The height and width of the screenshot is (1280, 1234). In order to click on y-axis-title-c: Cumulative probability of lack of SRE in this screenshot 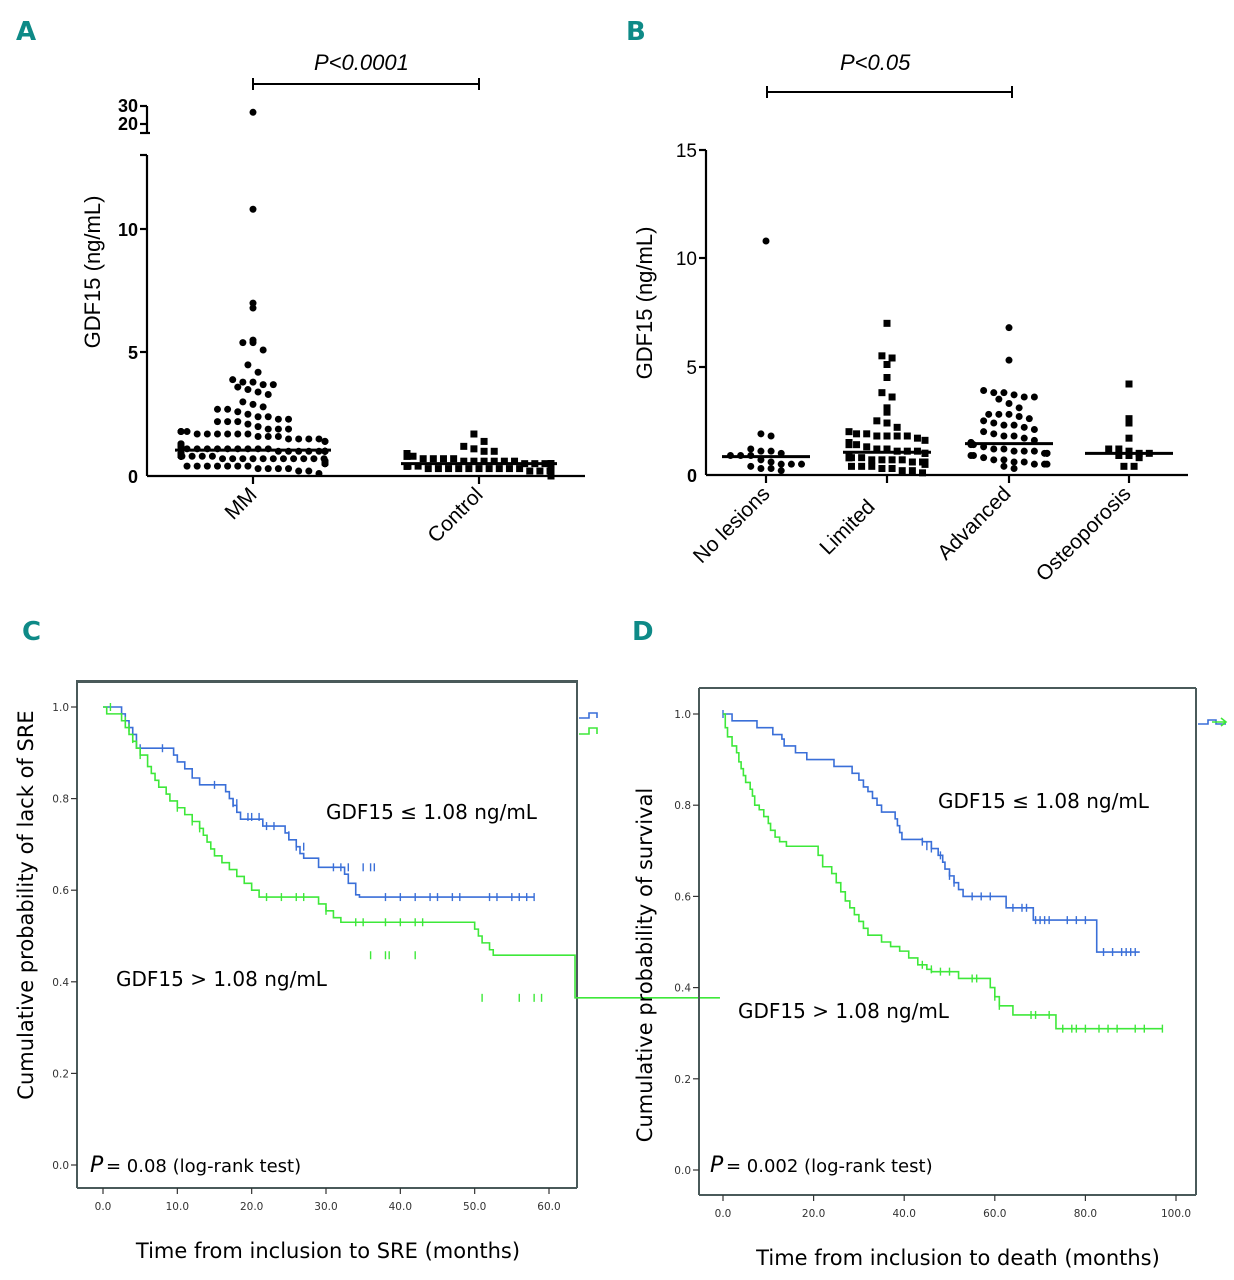, I will do `click(26, 904)`.